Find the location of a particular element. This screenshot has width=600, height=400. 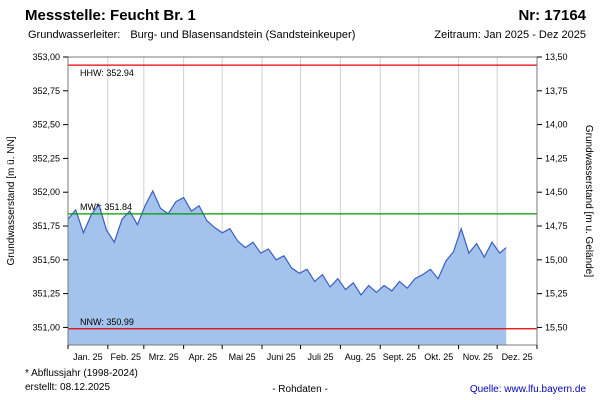

y-tick-label-right: 13,75 is located at coordinates (556, 91).